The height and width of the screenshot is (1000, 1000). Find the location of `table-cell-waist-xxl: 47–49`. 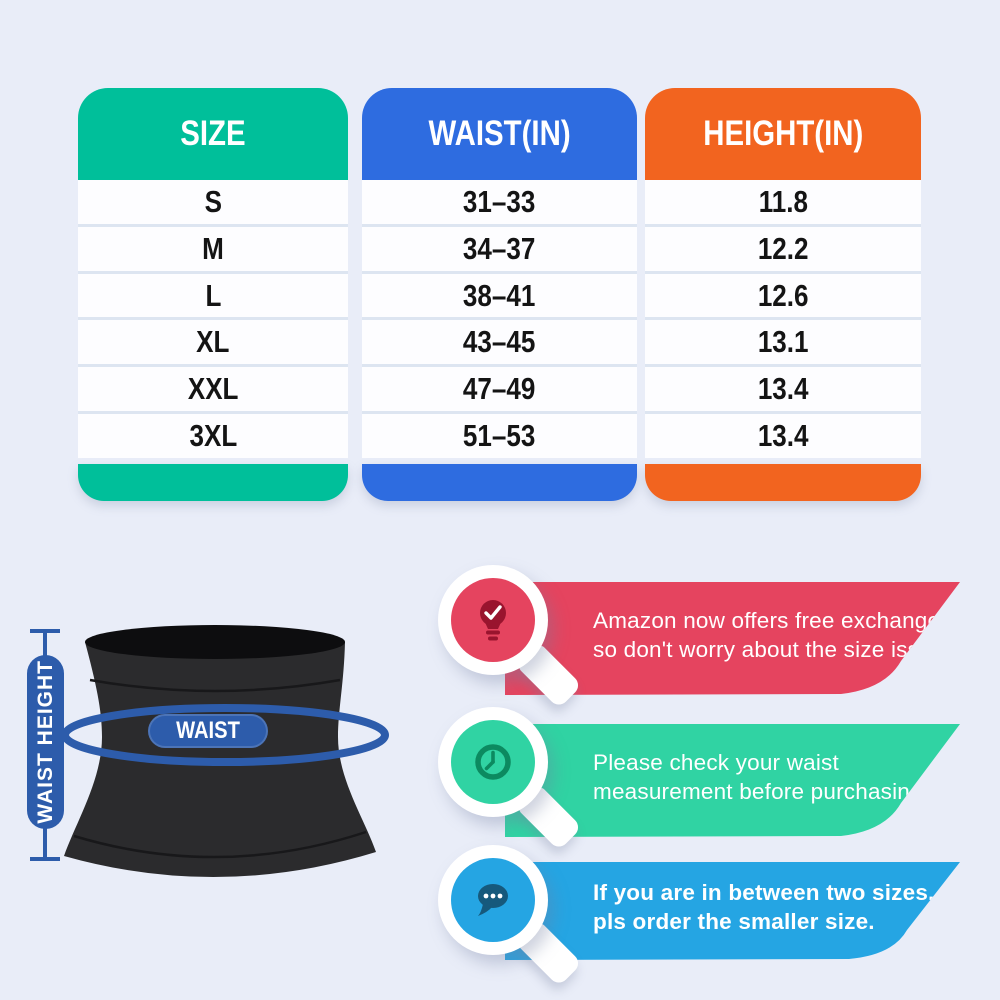

table-cell-waist-xxl: 47–49 is located at coordinates (499, 388).